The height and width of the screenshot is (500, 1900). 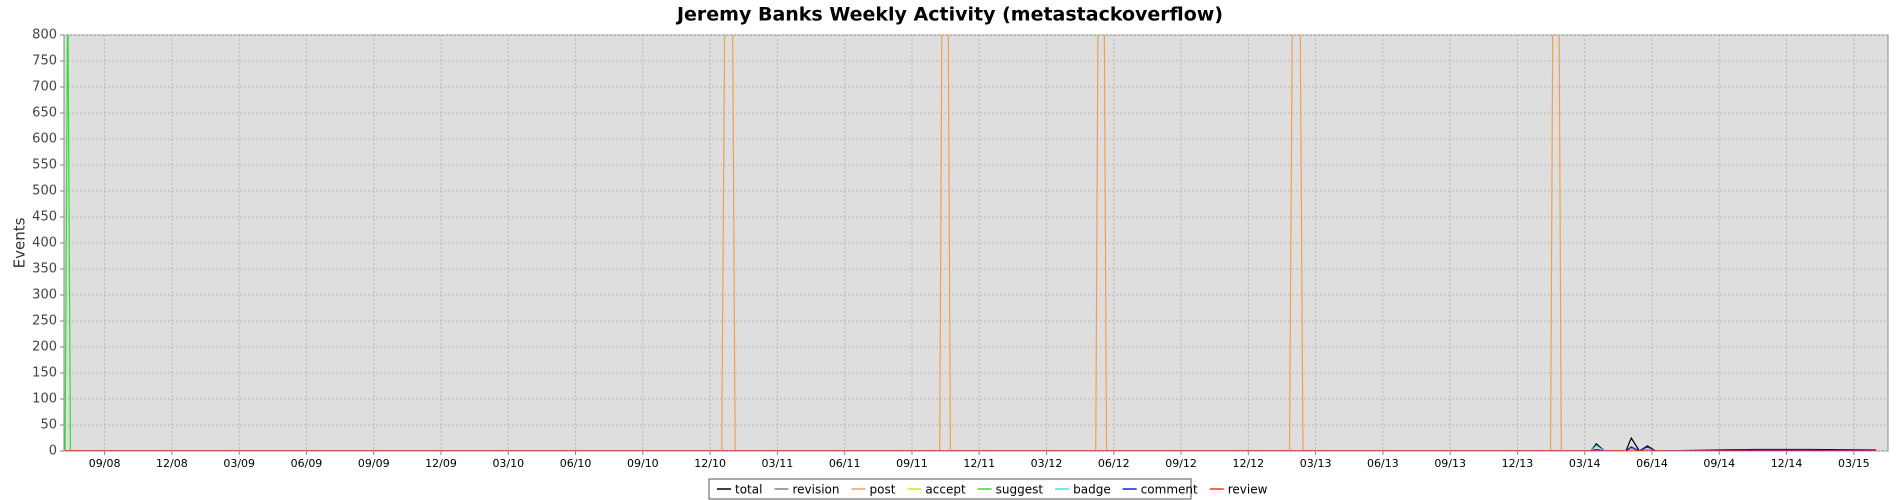 I want to click on legend-label: post, so click(x=882, y=490).